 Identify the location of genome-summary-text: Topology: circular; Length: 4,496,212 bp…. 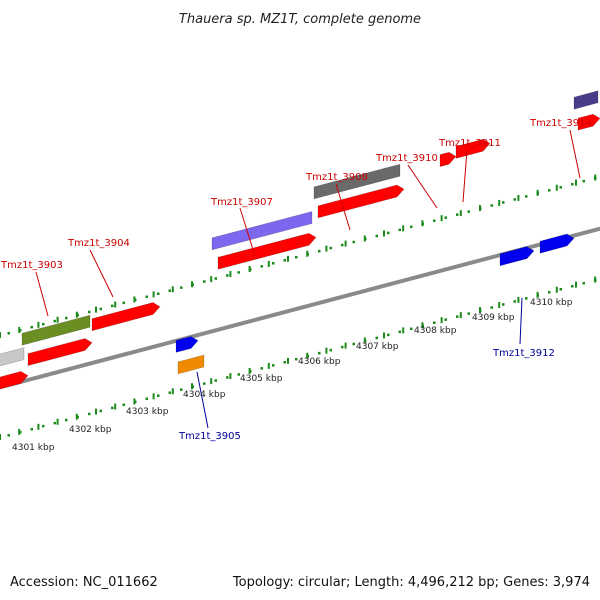
(411, 582).